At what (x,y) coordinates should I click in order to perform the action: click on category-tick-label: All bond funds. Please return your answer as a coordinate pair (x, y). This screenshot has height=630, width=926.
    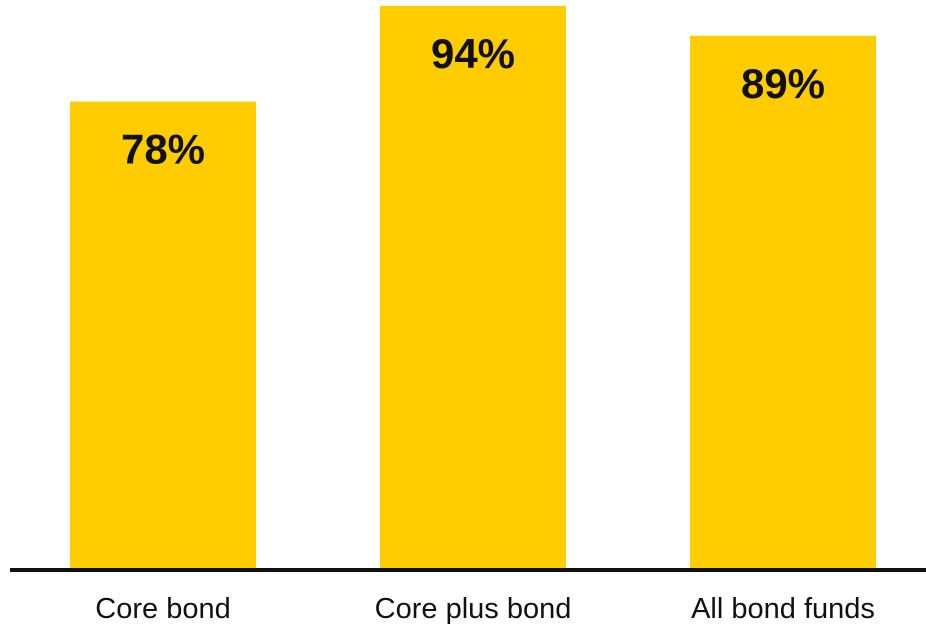
    Looking at the image, I should click on (783, 609).